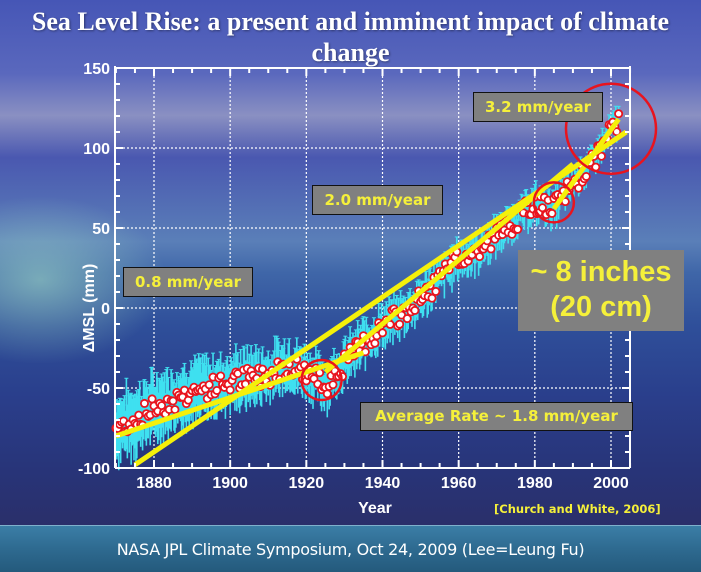 This screenshot has width=701, height=572. I want to click on y-tick-label: -100, so click(94, 469).